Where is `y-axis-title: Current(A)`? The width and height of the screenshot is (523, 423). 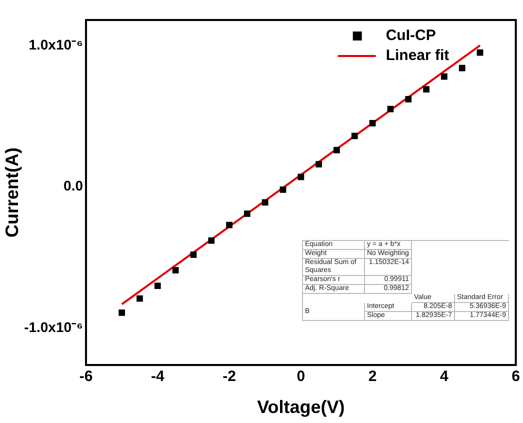
y-axis-title: Current(A) is located at coordinates (12, 193).